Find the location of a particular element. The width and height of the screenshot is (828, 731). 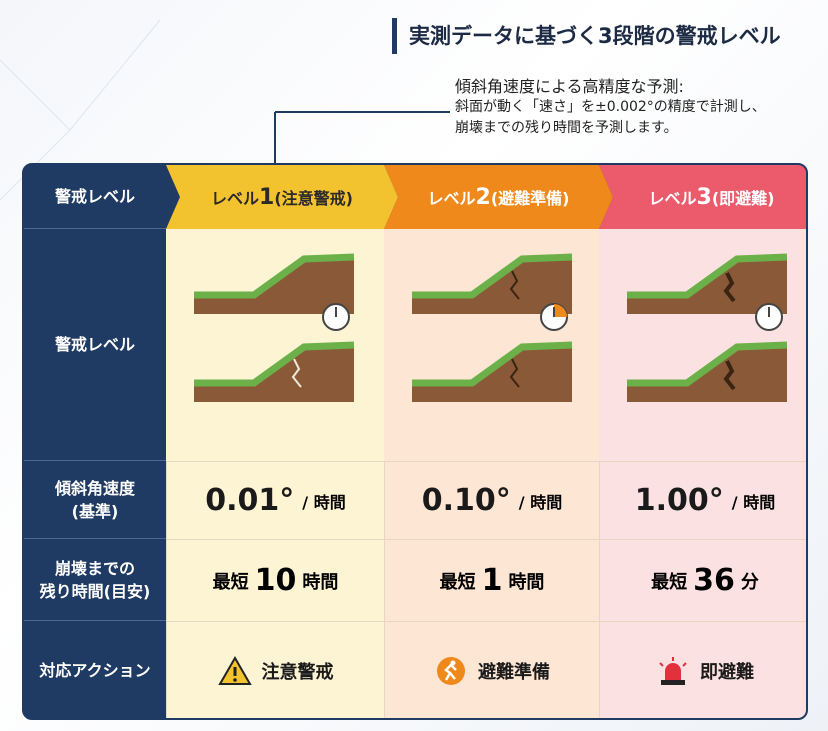

level-number: 2 is located at coordinates (483, 197).